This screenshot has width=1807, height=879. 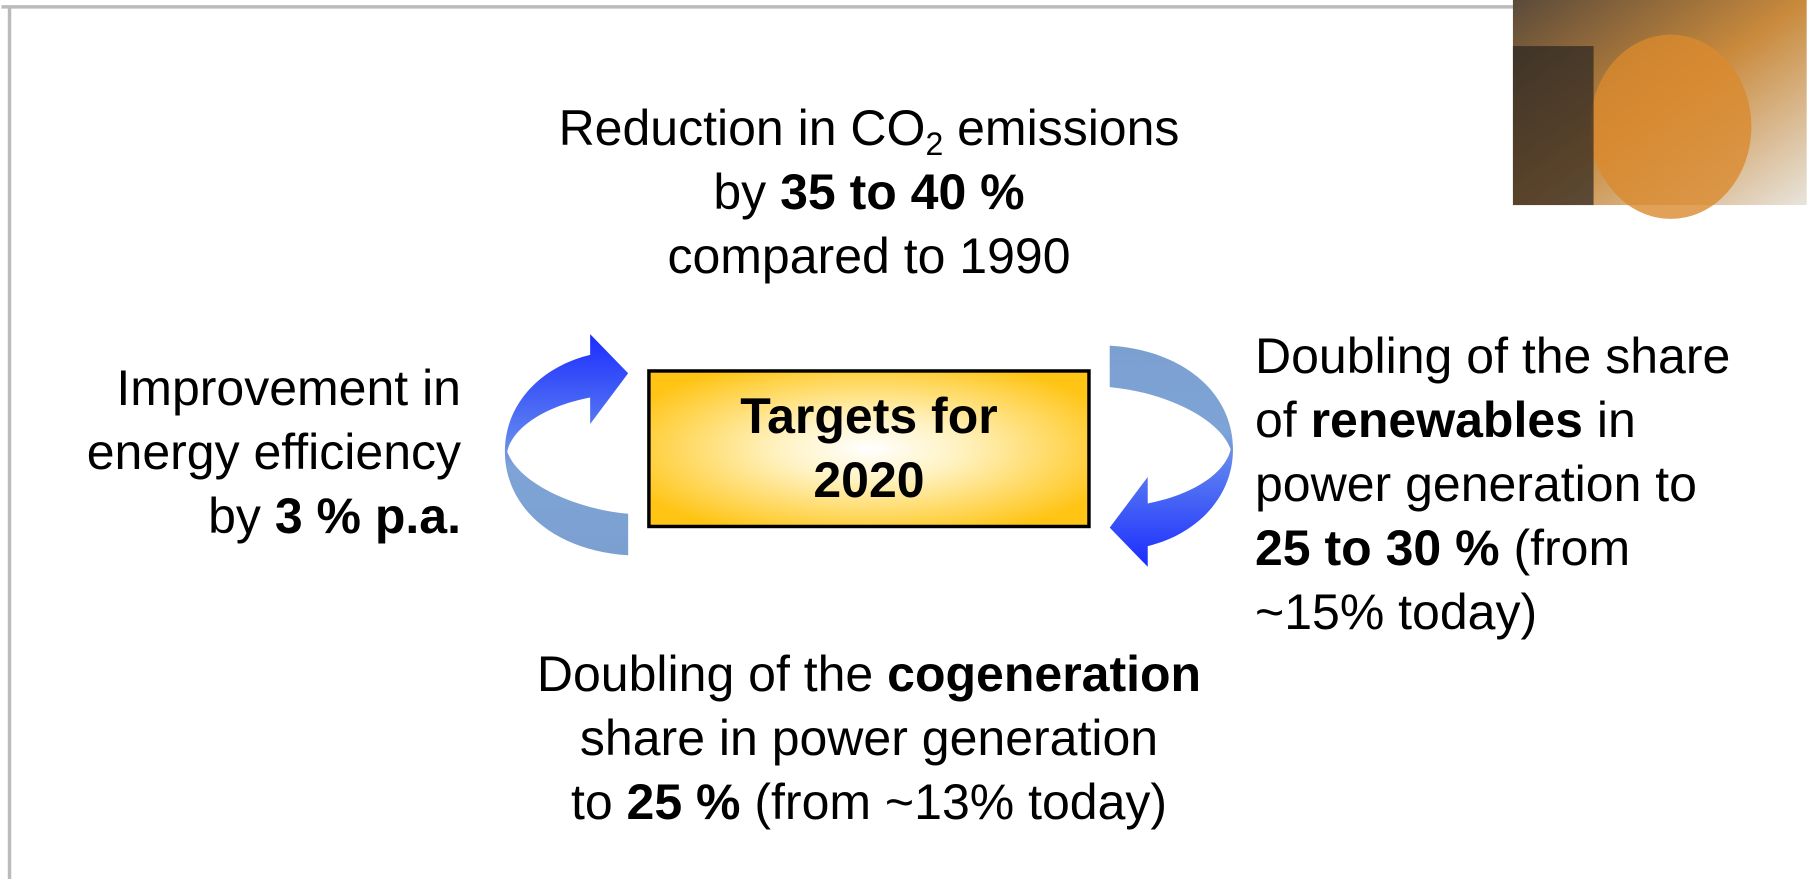 I want to click on text-line: Improvement in, so click(x=240, y=388).